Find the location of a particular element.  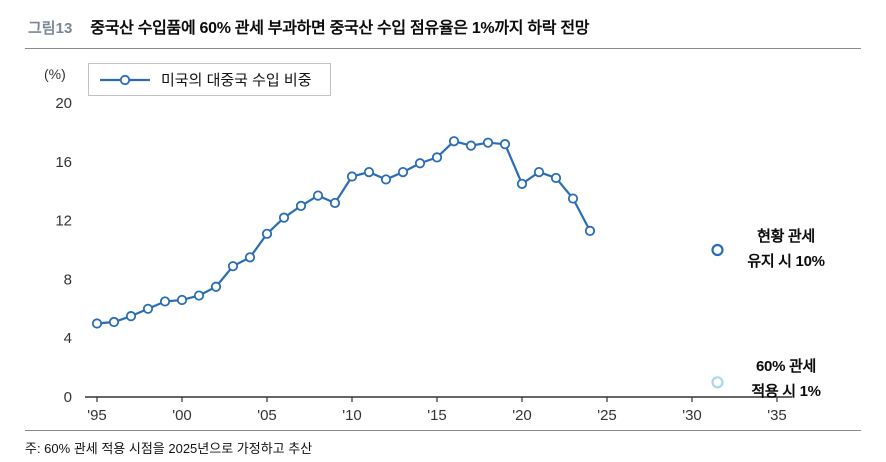

x-tick-label: '05 is located at coordinates (267, 415).